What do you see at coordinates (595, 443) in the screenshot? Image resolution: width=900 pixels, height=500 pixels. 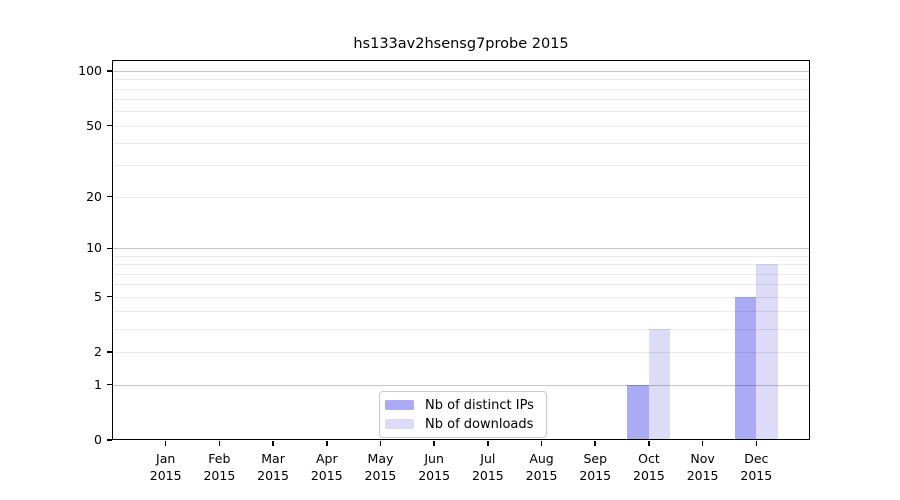 I see `x-tick-sep-2015` at bounding box center [595, 443].